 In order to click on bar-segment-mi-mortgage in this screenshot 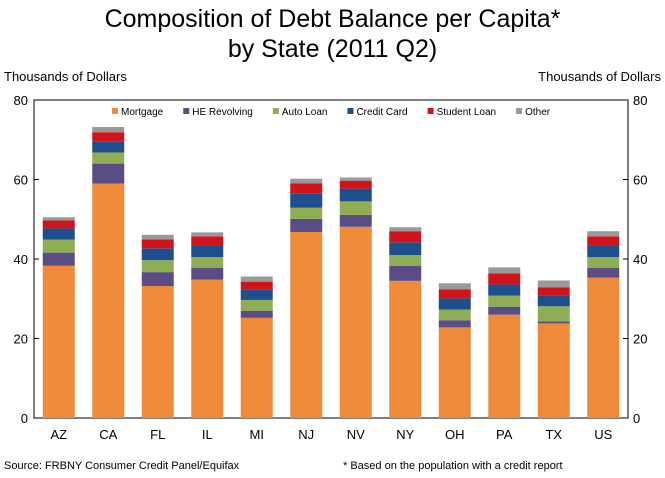, I will do `click(256, 367)`.